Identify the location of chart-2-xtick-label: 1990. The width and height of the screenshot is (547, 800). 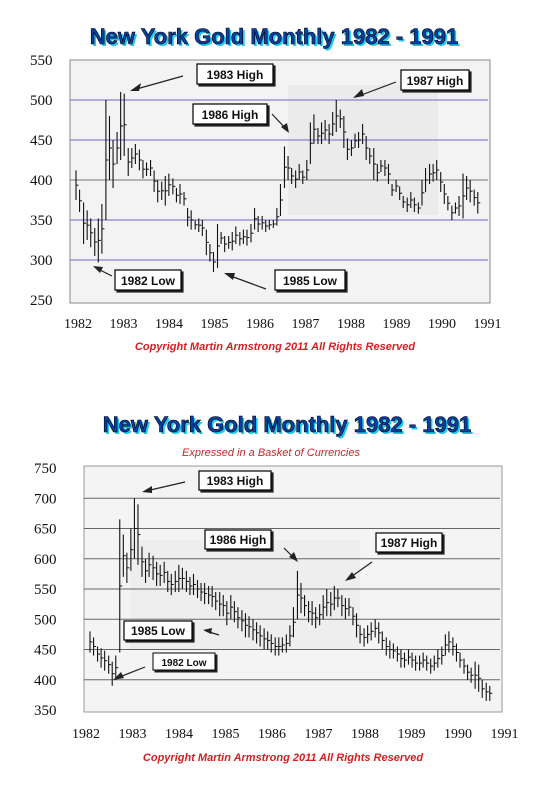
(458, 734).